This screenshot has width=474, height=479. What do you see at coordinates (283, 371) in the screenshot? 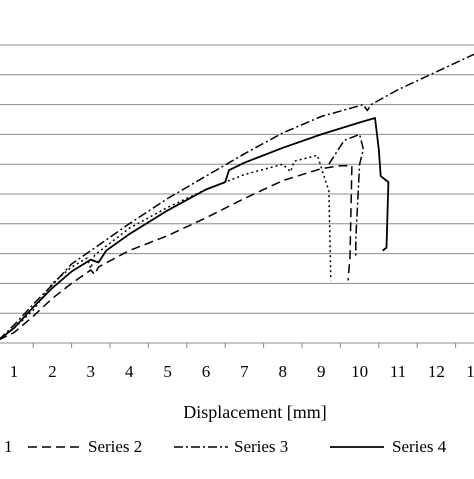
I see `x-tick-label: 8` at bounding box center [283, 371].